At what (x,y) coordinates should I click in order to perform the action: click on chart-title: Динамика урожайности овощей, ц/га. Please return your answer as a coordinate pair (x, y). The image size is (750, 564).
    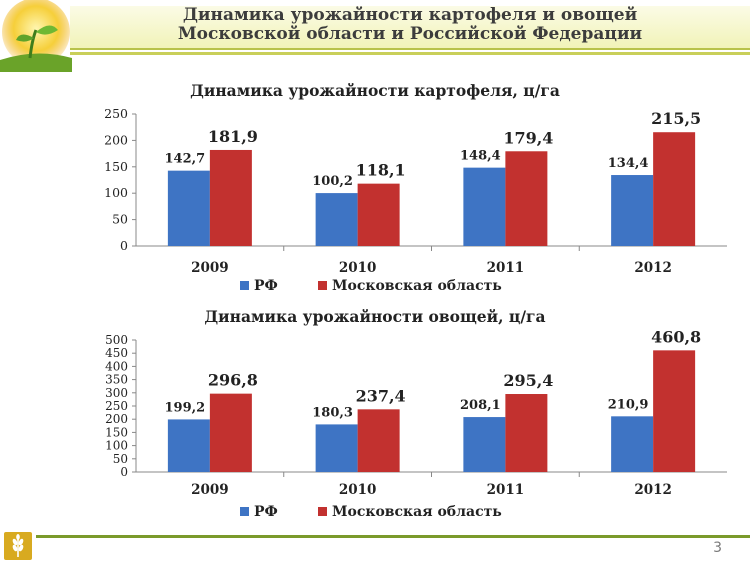
    Looking at the image, I should click on (374, 316).